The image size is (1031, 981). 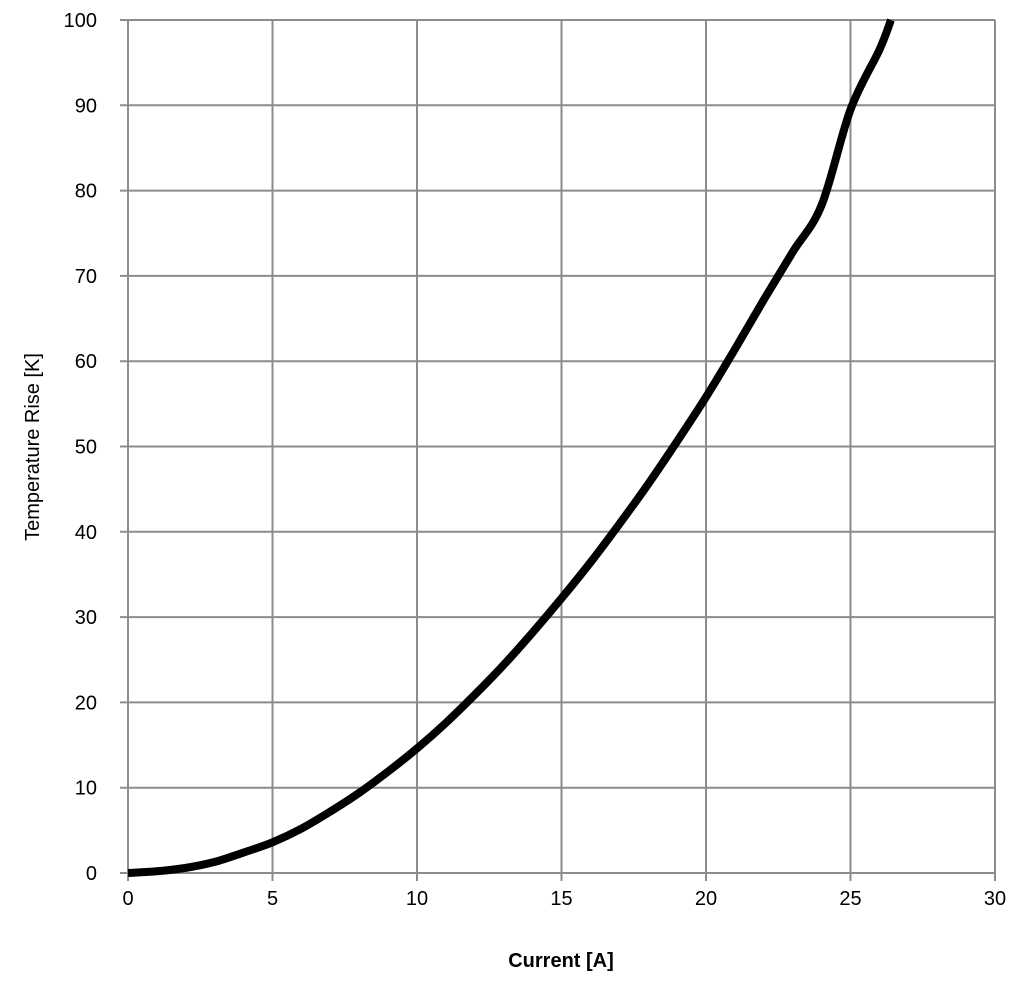 What do you see at coordinates (127, 899) in the screenshot?
I see `x-tick-label: 0` at bounding box center [127, 899].